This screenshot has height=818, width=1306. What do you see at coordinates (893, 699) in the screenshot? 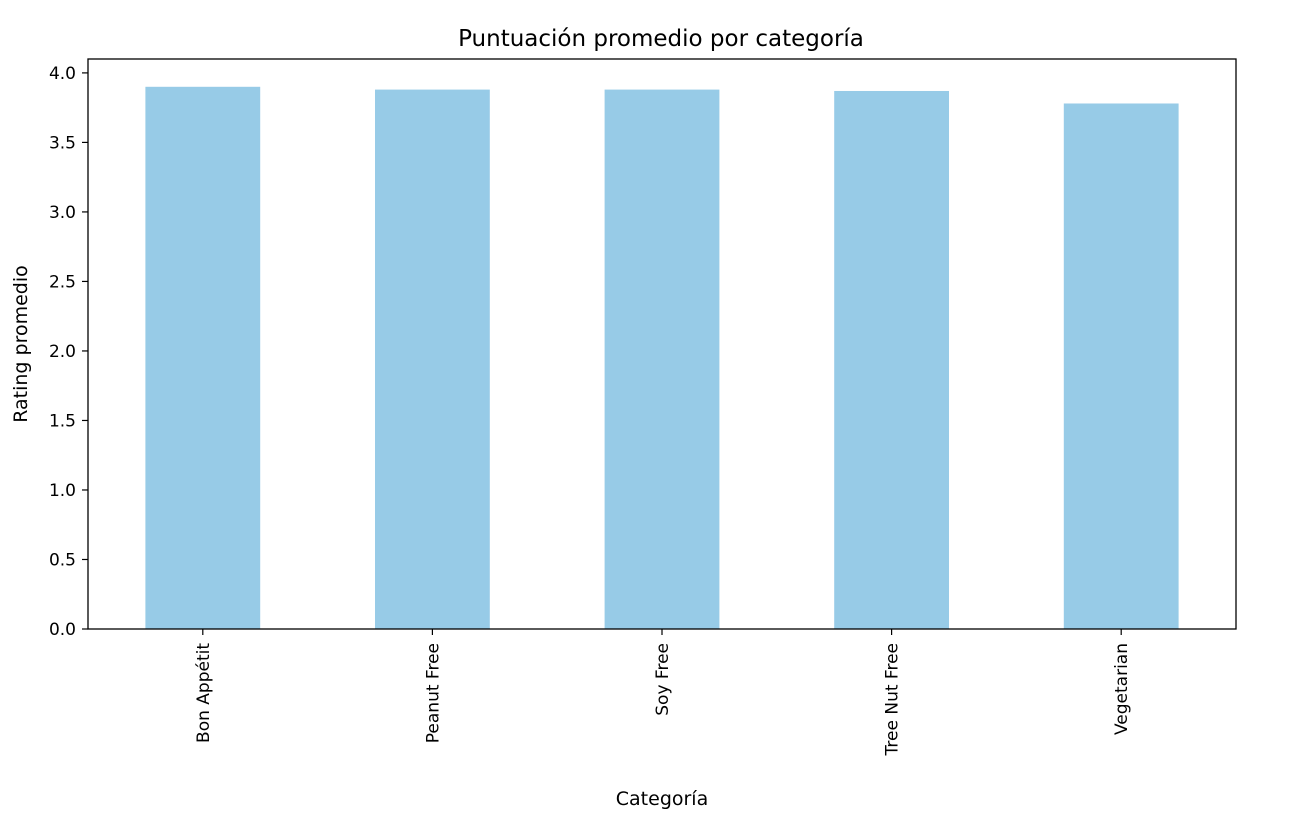
I see `x-tick-label: Tree Nut Free` at bounding box center [893, 699].